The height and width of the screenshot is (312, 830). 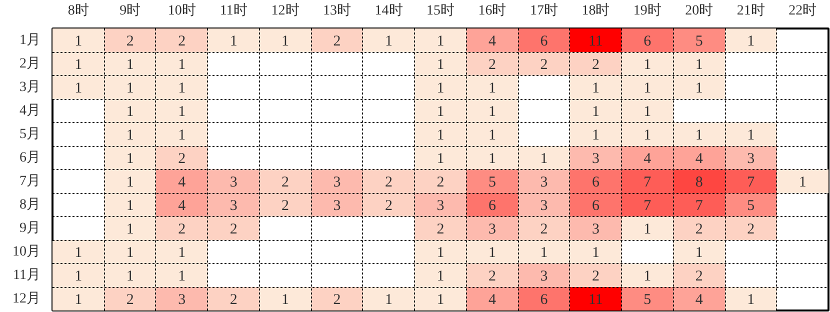 I want to click on y-tick-label: 8月, so click(x=30, y=204).